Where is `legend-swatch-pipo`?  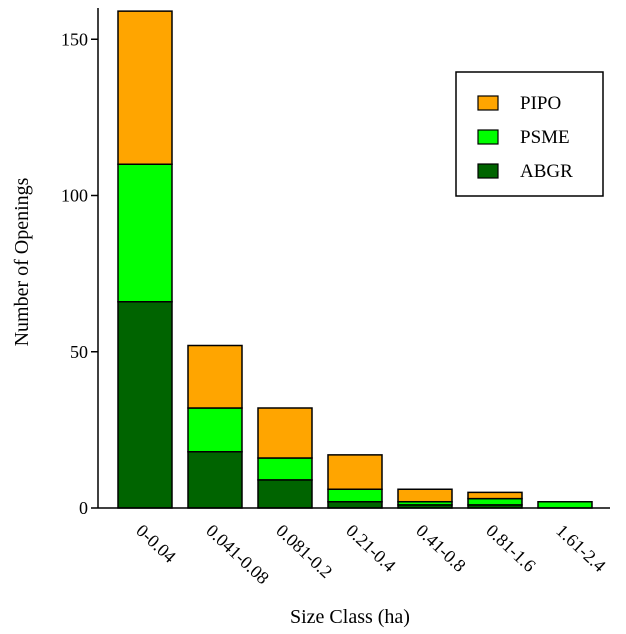
legend-swatch-pipo is located at coordinates (488, 103).